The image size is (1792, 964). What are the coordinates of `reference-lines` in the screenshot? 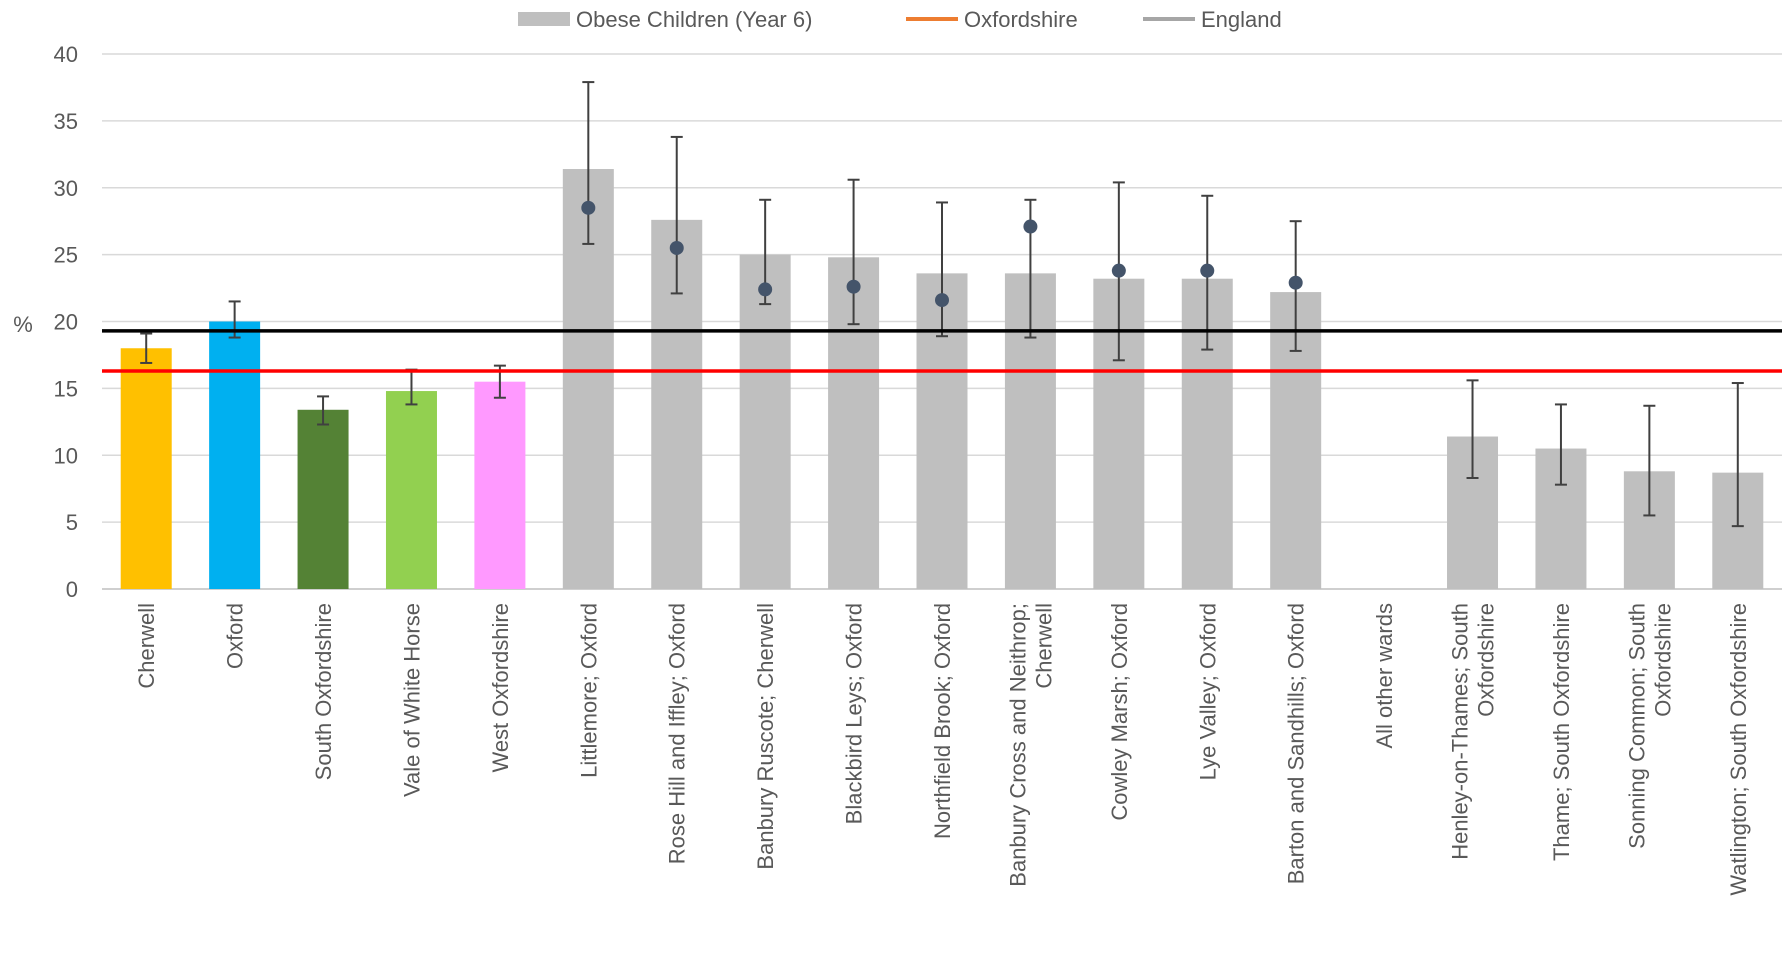 It's located at (942, 351).